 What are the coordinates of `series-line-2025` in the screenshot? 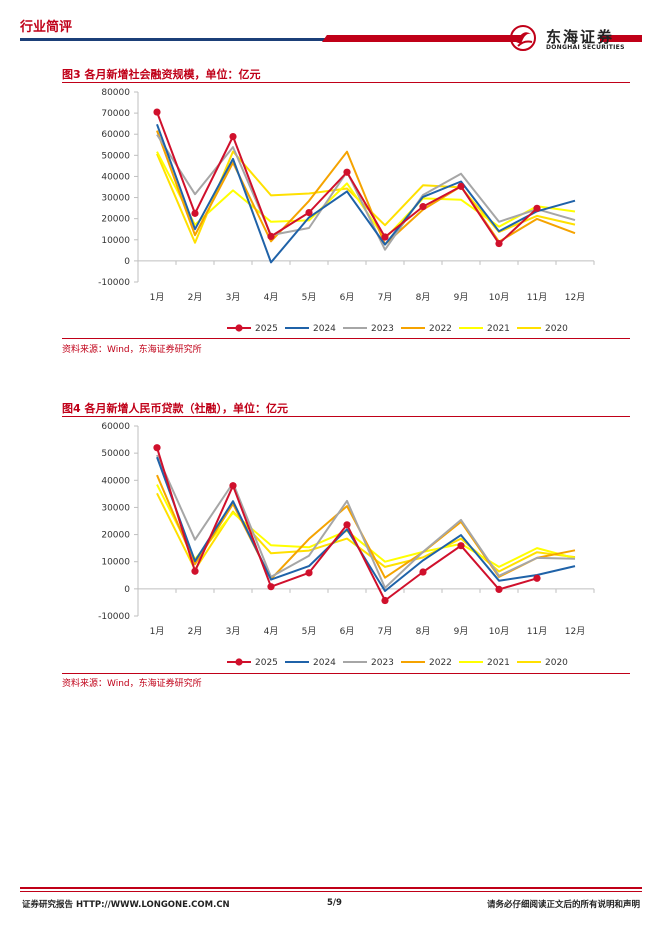 It's located at (347, 178).